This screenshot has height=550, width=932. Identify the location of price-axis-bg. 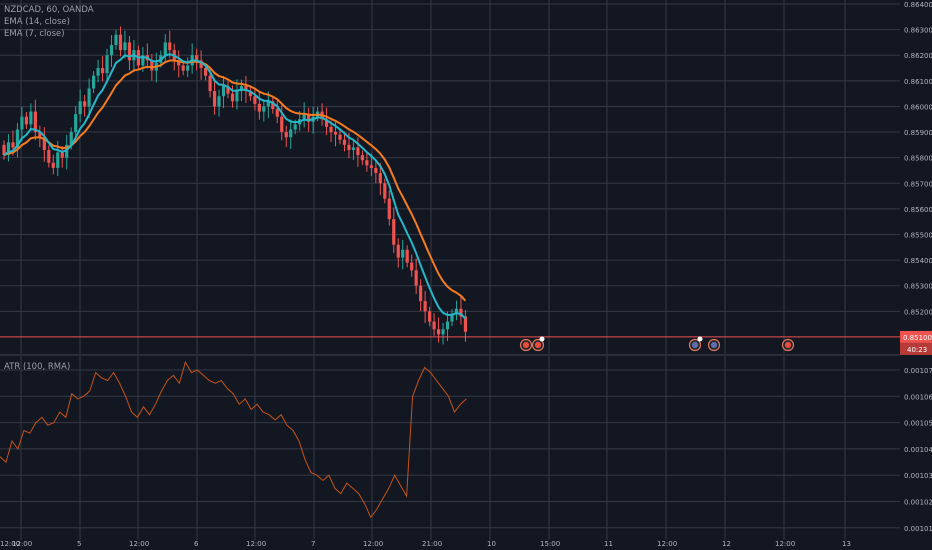
(916, 275).